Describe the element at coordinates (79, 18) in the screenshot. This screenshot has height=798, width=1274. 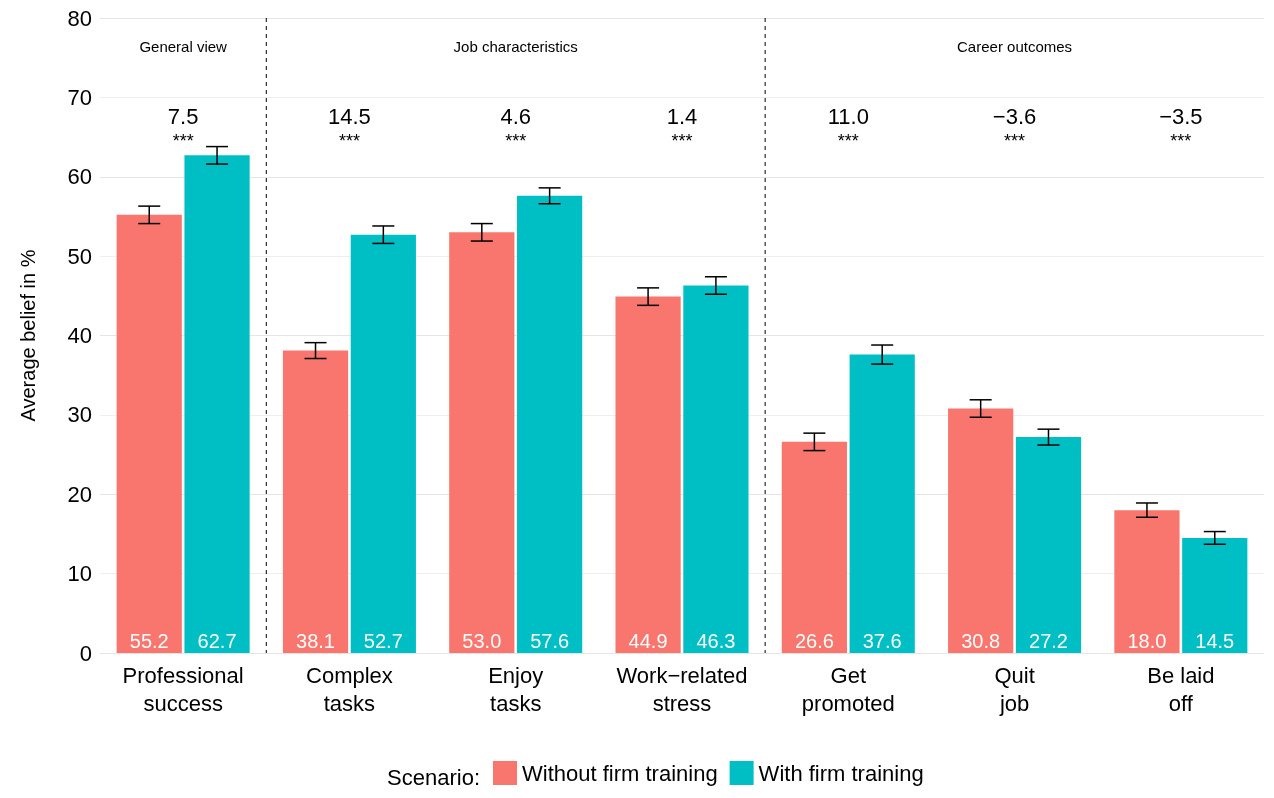
I see `y-tick-label: 80` at that location.